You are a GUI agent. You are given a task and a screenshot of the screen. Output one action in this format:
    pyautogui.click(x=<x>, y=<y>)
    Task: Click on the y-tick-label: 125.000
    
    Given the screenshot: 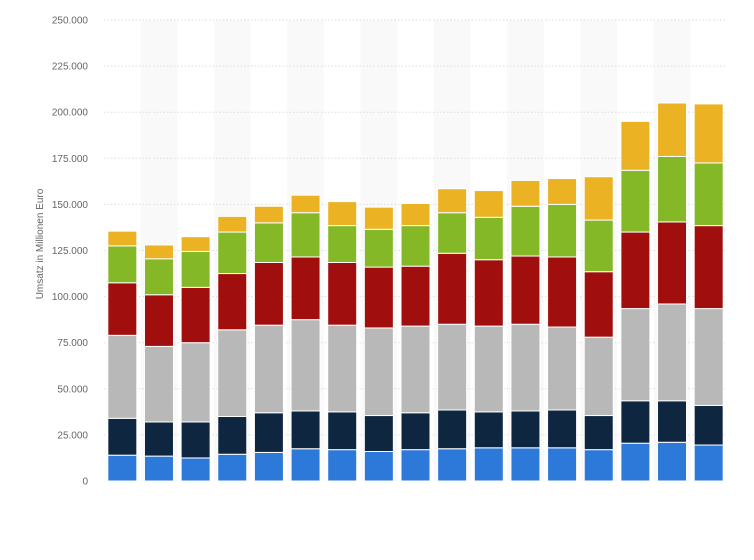 What is the action you would take?
    pyautogui.click(x=70, y=251)
    